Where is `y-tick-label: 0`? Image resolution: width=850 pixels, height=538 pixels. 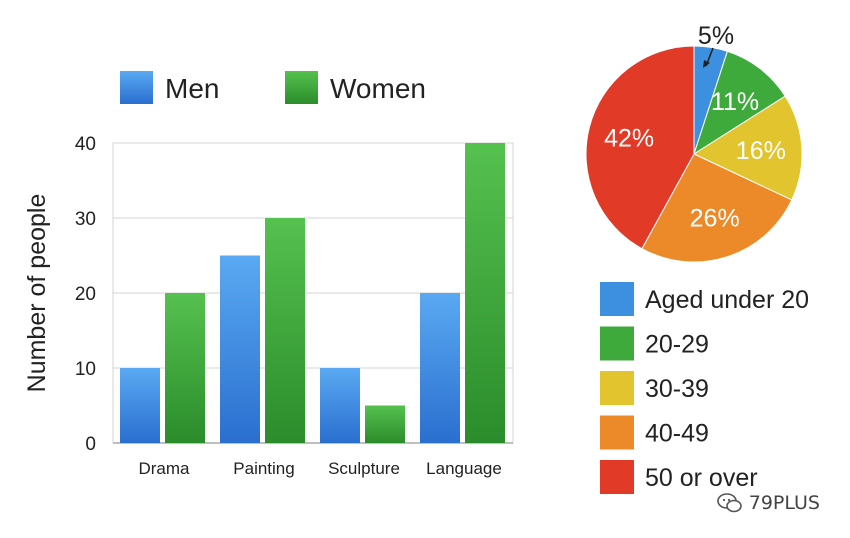
y-tick-label: 0 is located at coordinates (90, 444).